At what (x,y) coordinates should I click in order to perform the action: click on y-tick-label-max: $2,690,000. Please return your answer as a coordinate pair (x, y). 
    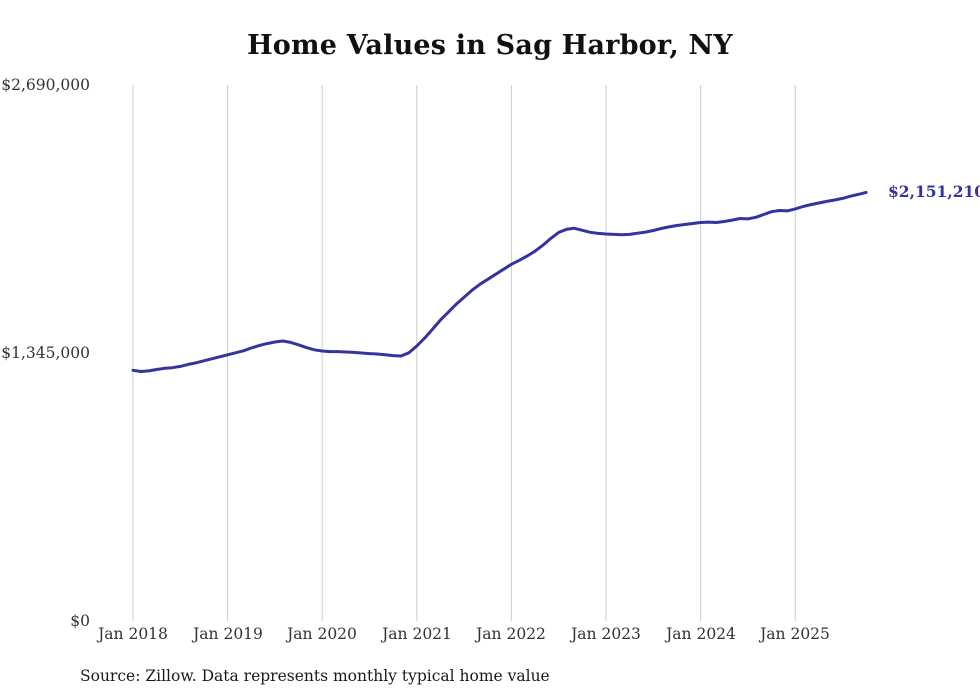
    Looking at the image, I should click on (45, 85).